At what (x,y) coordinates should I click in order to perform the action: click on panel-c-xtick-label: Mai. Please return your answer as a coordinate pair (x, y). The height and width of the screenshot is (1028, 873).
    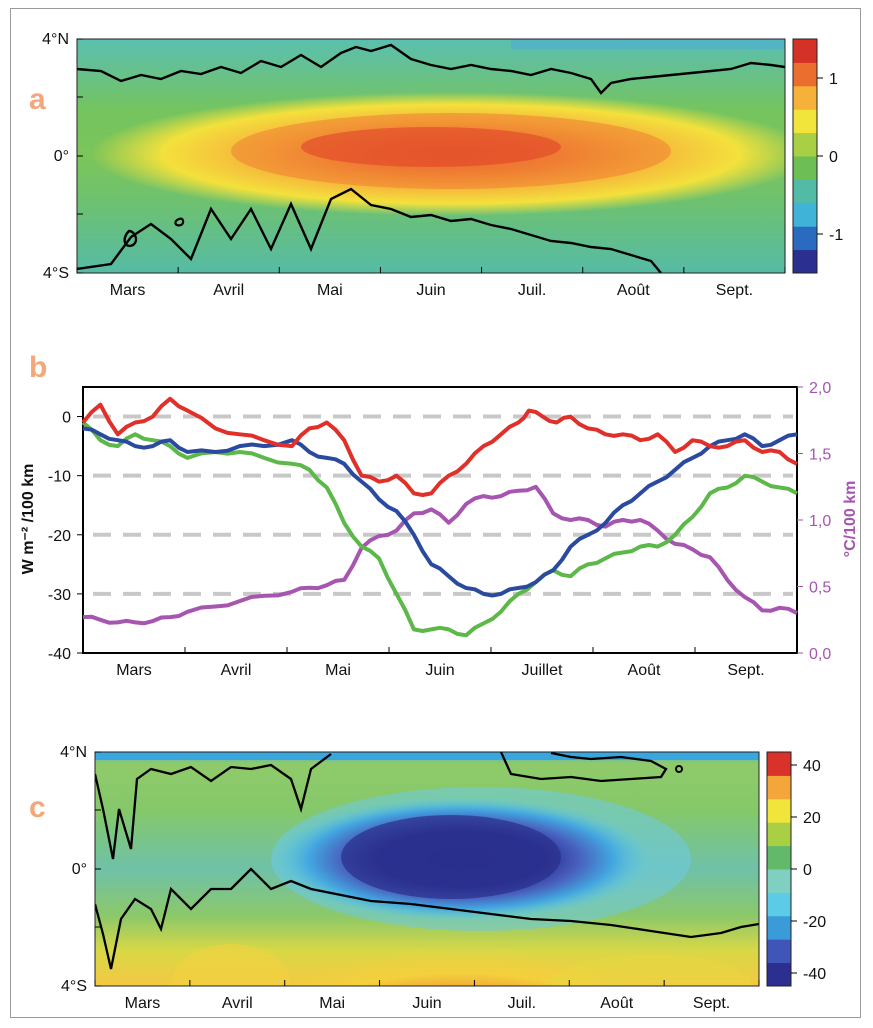
    Looking at the image, I should click on (332, 1003).